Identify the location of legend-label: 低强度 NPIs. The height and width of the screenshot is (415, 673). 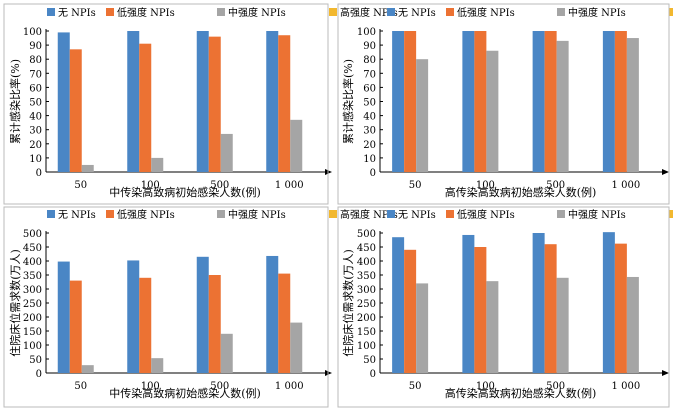
(146, 214).